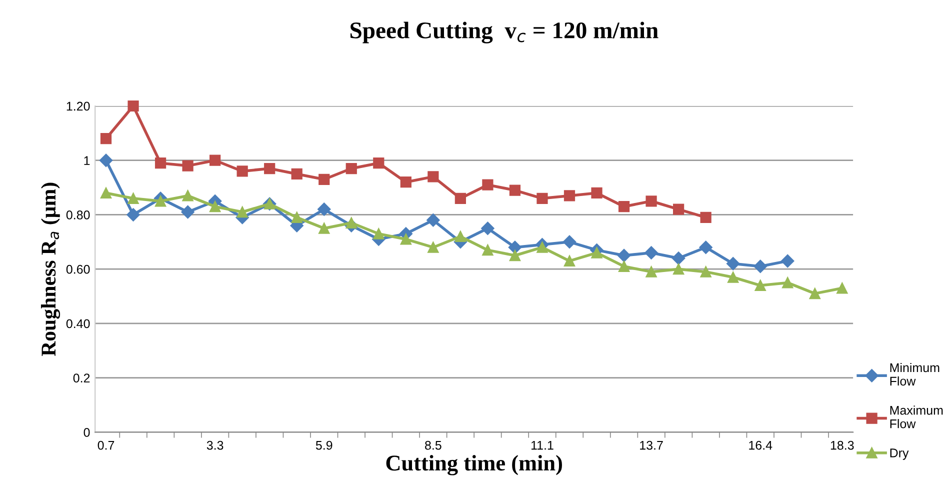 The width and height of the screenshot is (951, 484). I want to click on legend-label: Minimum Flow, so click(915, 374).